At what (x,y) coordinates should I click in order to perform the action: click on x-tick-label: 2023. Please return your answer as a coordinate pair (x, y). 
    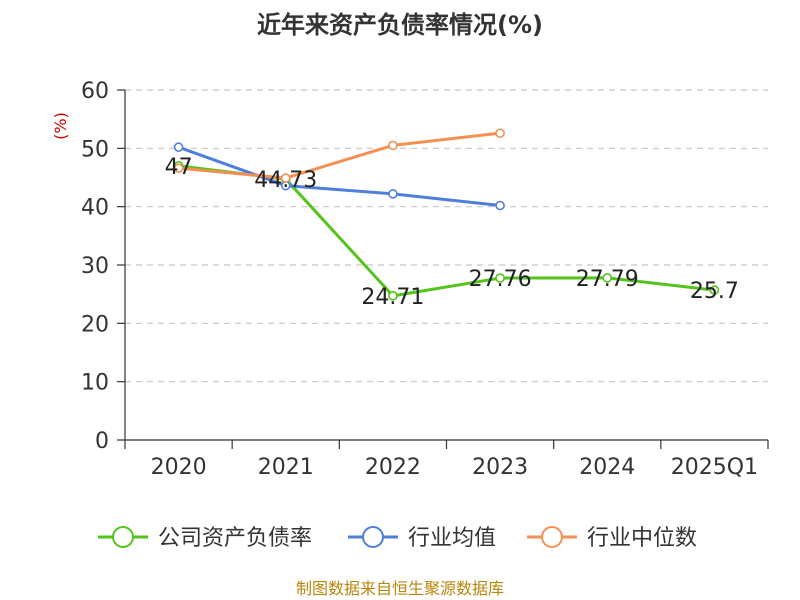
    Looking at the image, I should click on (500, 467).